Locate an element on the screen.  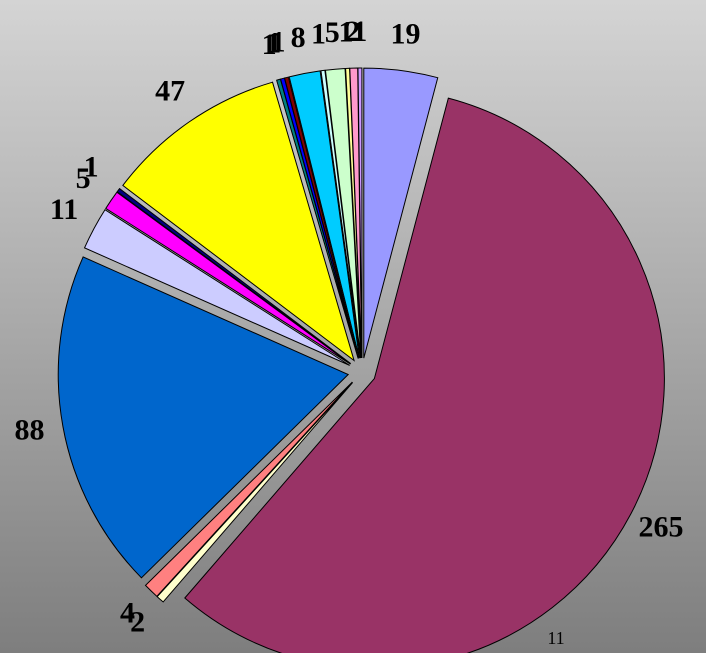
data-label: 19 is located at coordinates (405, 34).